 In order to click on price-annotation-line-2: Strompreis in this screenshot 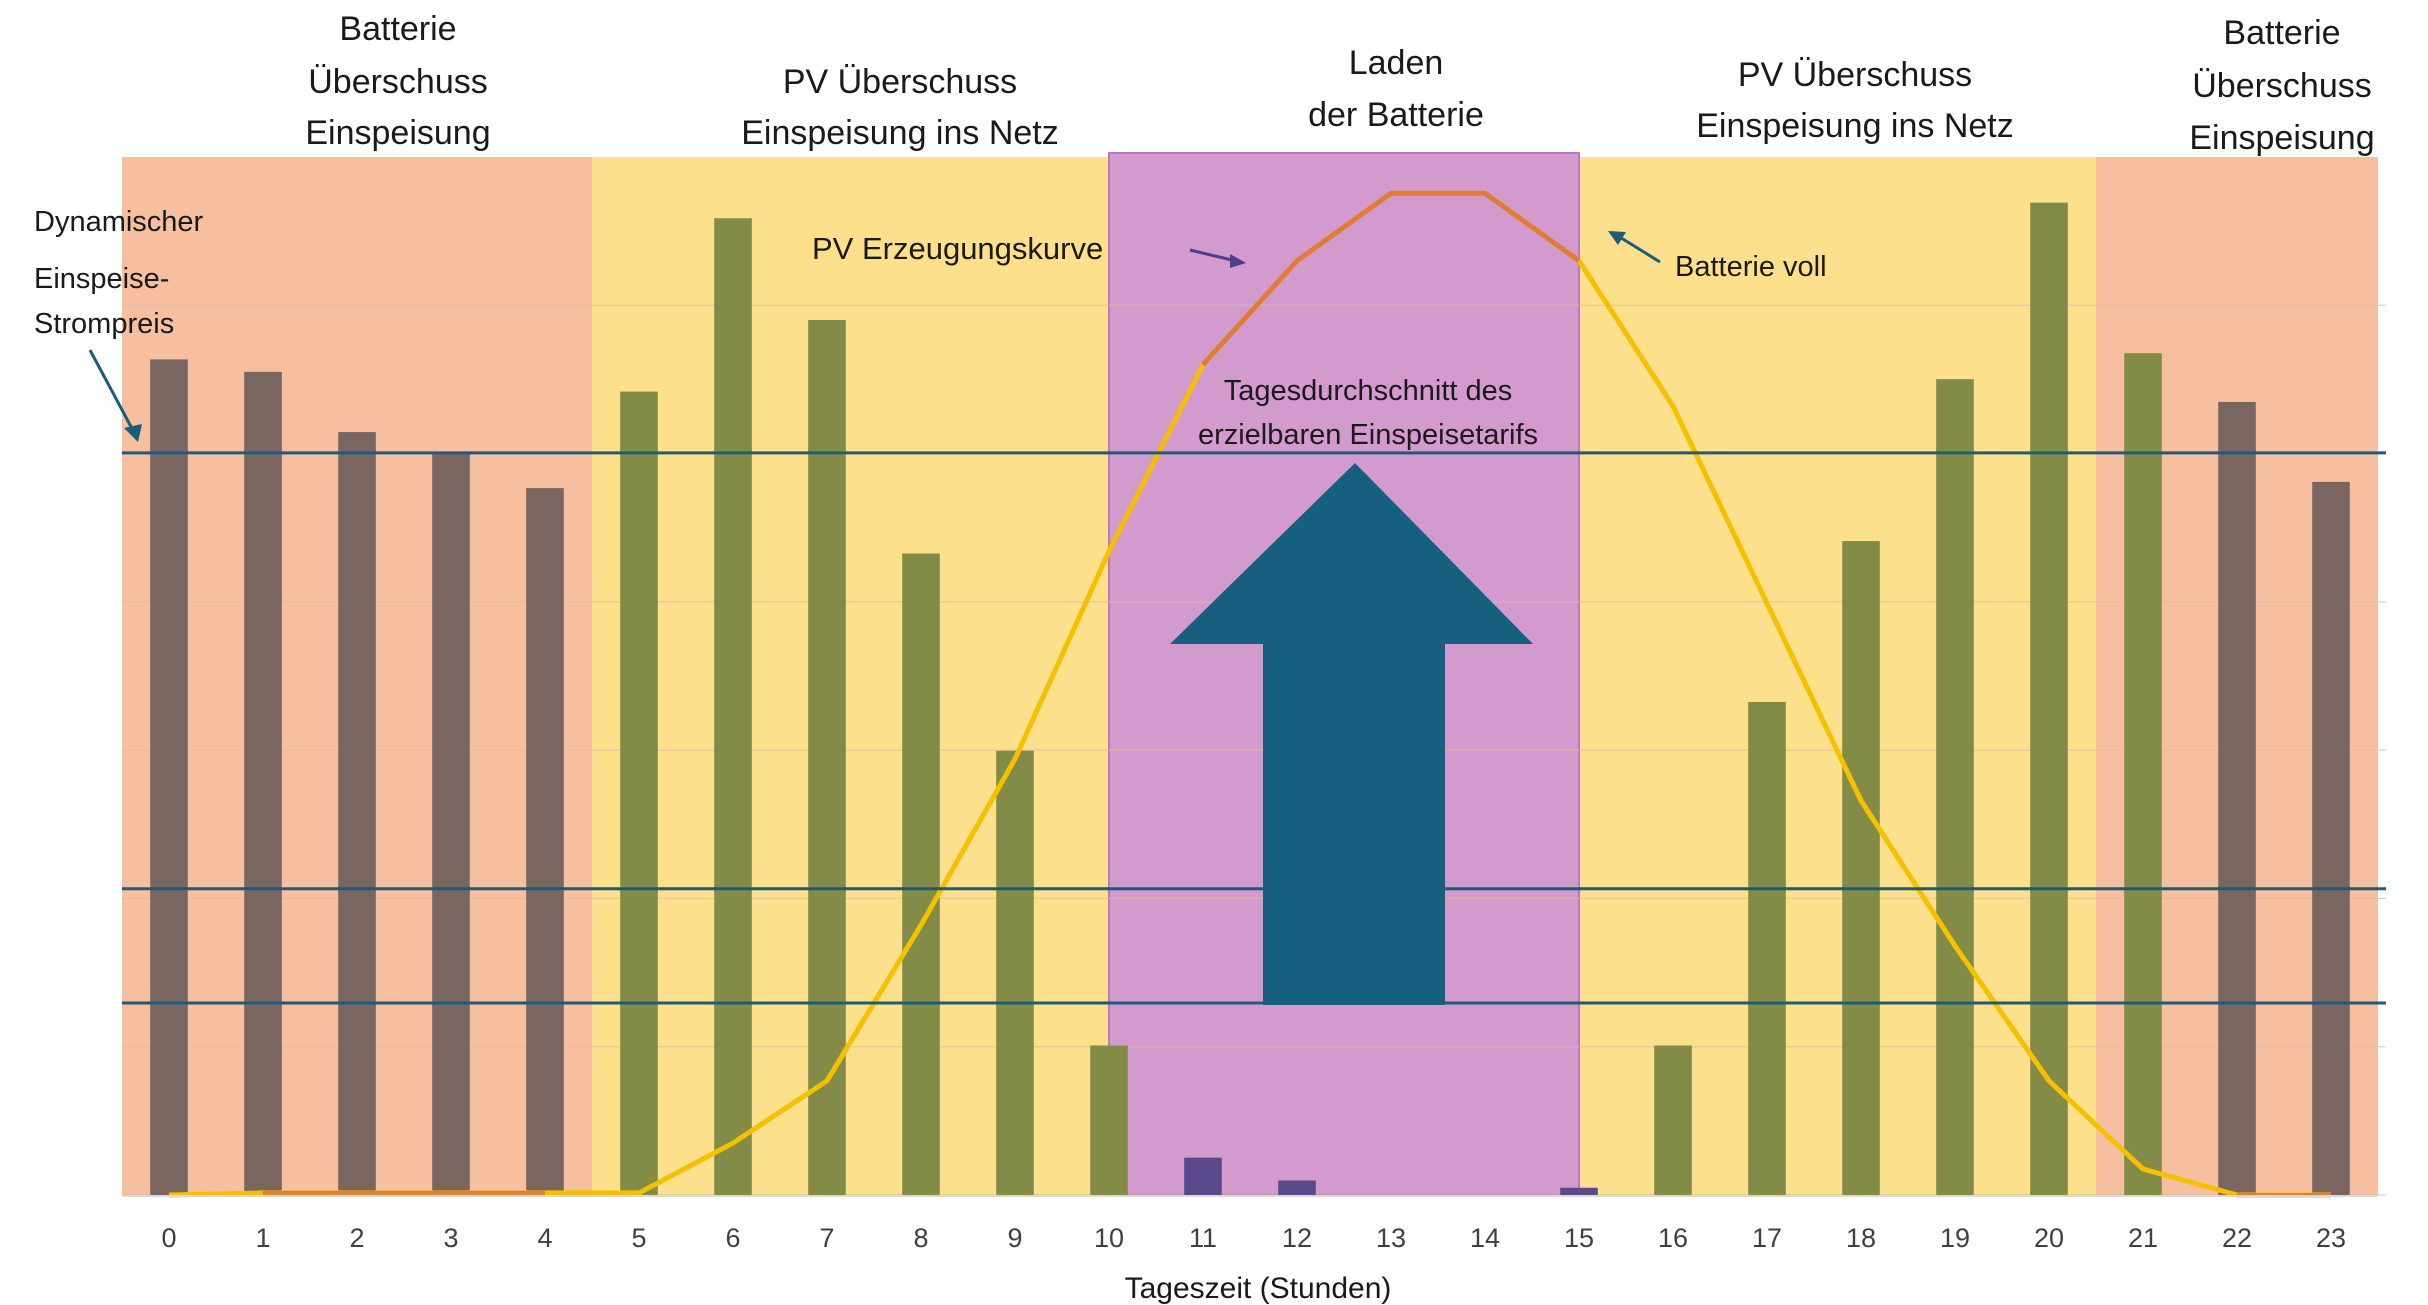, I will do `click(104, 324)`.